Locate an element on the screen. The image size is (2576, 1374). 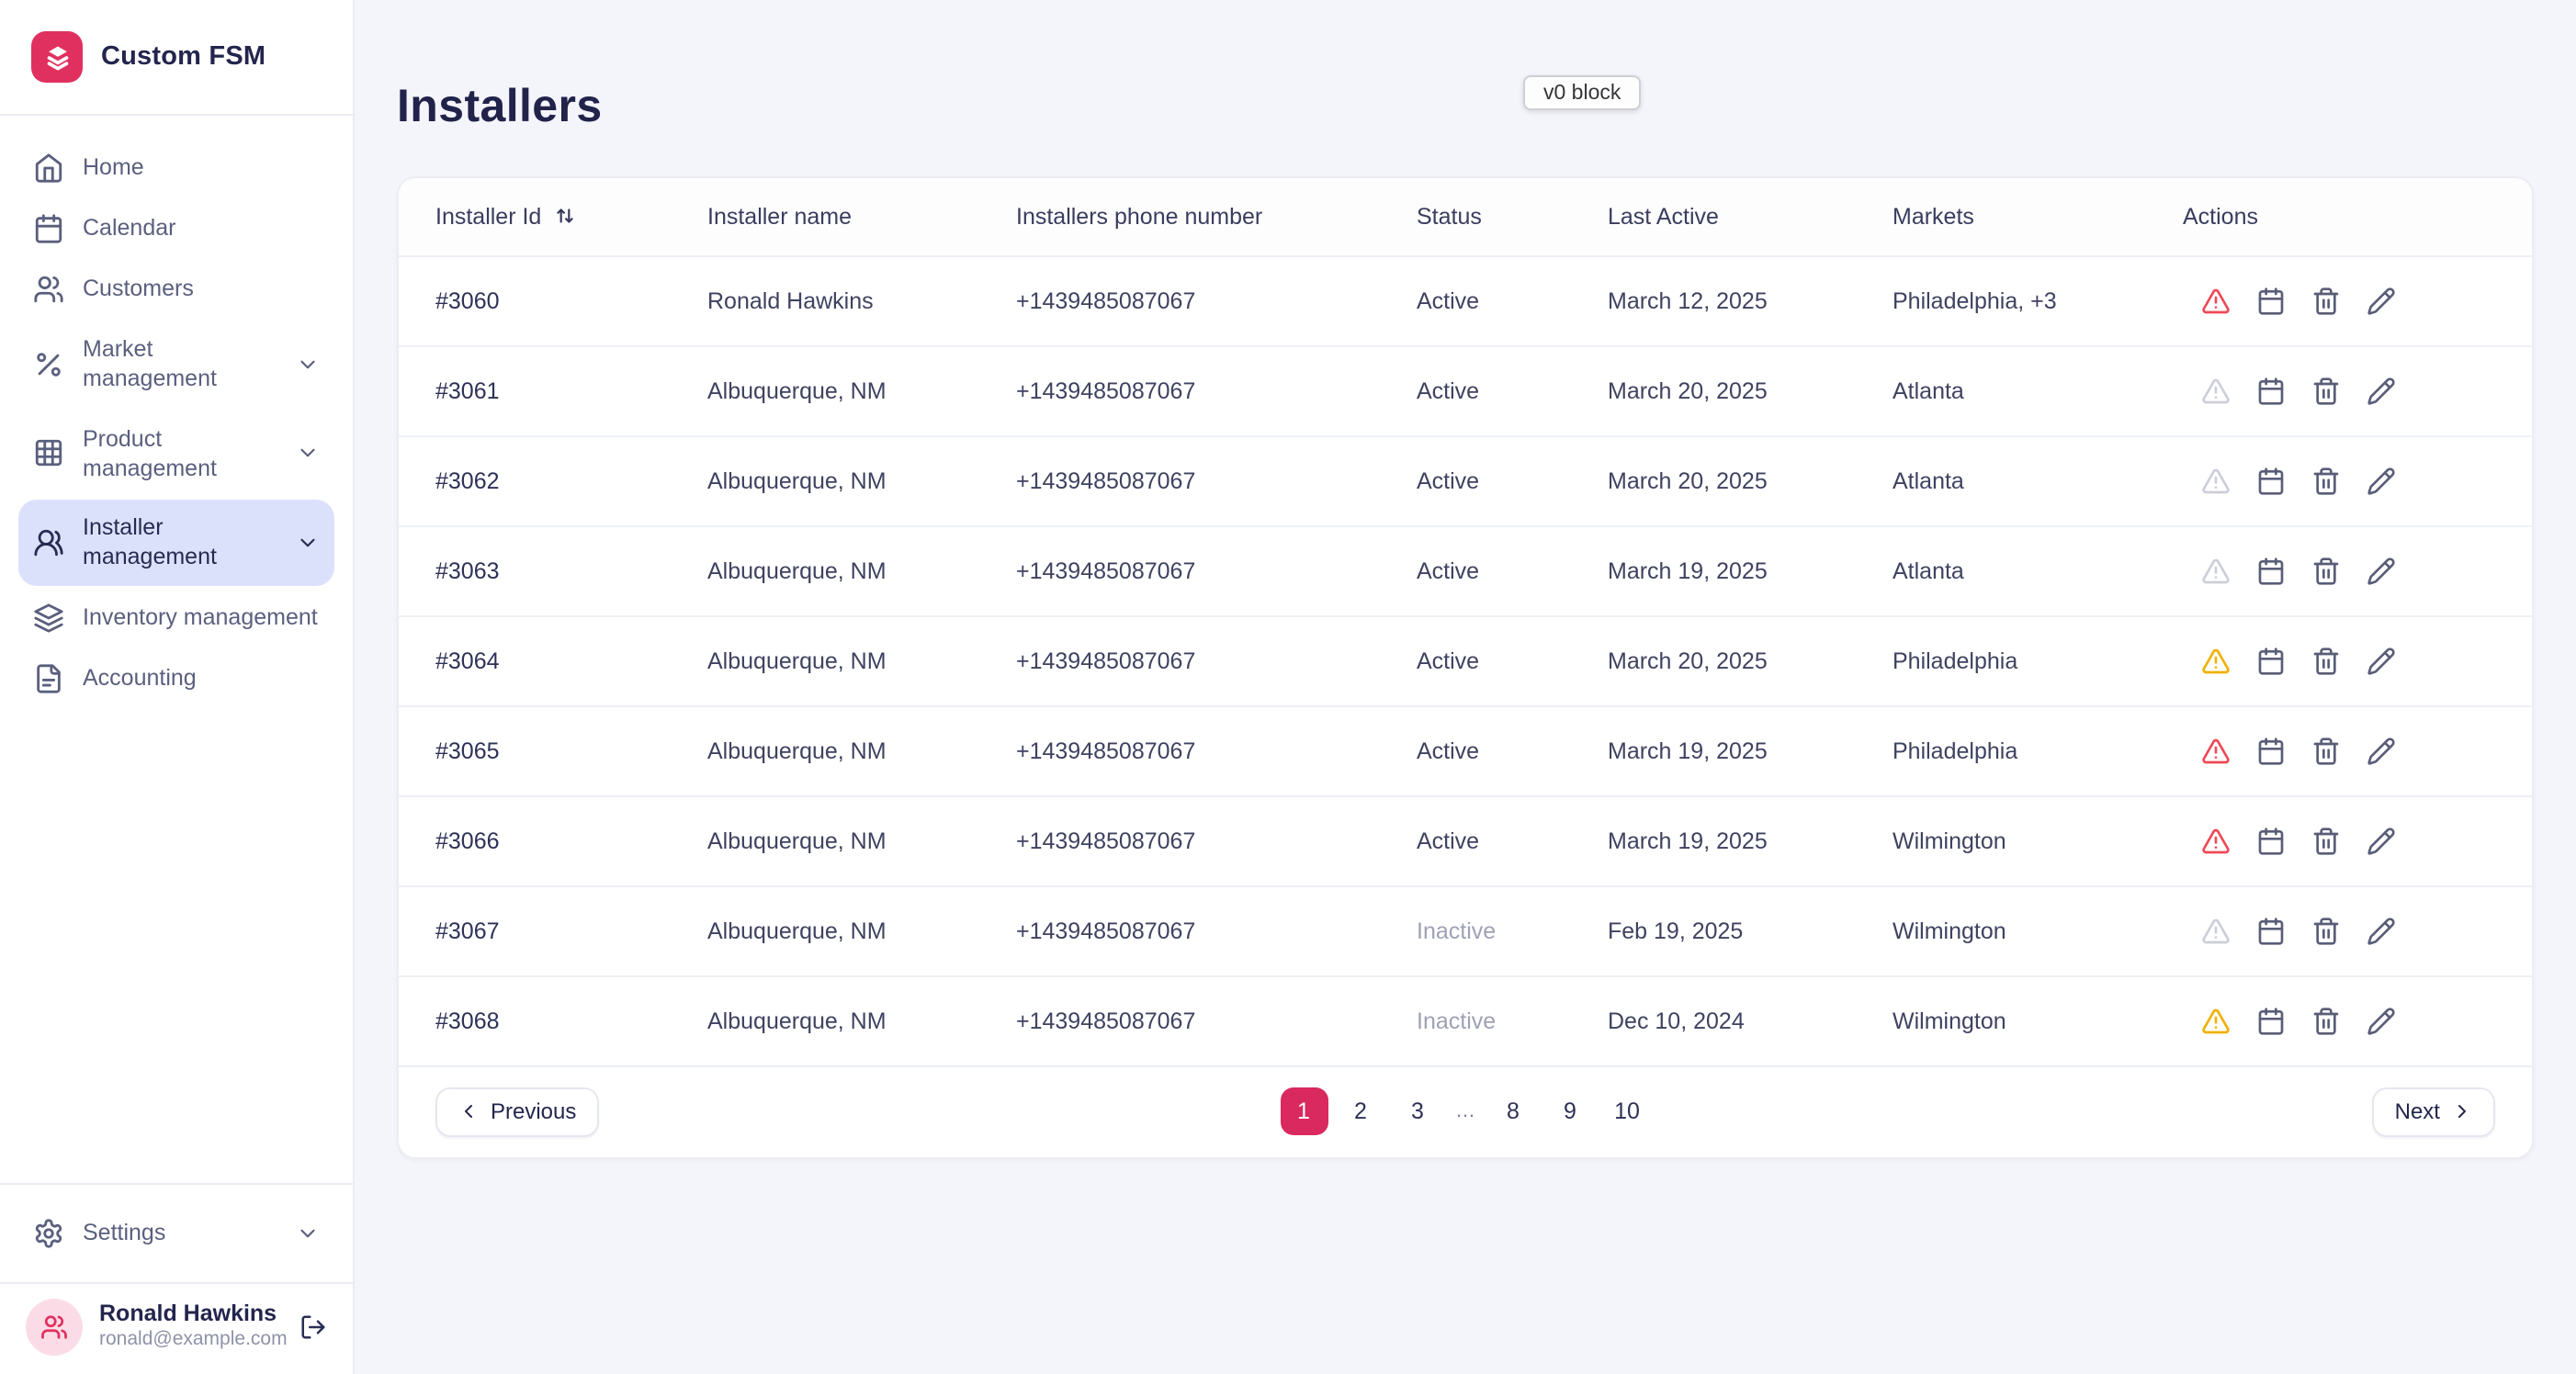
v0-block-tooltip: v0 block is located at coordinates (1582, 92).